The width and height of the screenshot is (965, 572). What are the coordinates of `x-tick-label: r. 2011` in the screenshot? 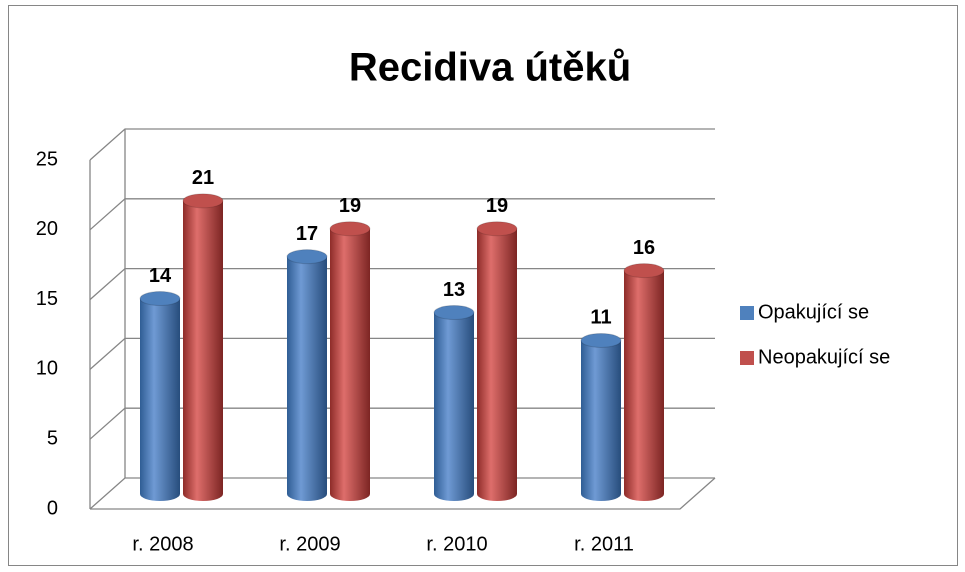 It's located at (604, 544).